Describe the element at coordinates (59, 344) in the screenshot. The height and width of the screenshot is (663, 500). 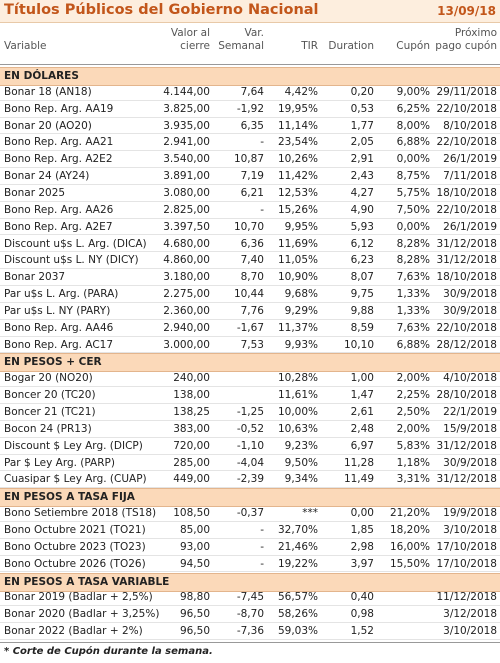
I see `table-cell: Bono Rep. Arg. AC17` at that location.